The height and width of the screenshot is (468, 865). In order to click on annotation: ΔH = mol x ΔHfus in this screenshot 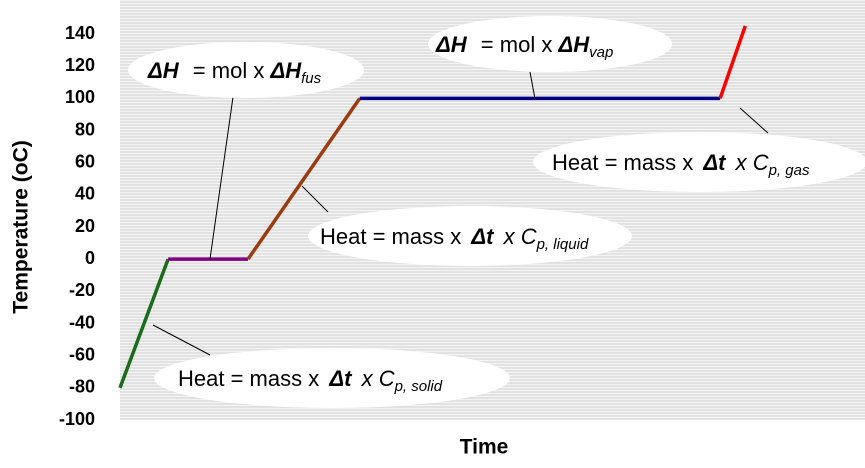, I will do `click(234, 72)`.